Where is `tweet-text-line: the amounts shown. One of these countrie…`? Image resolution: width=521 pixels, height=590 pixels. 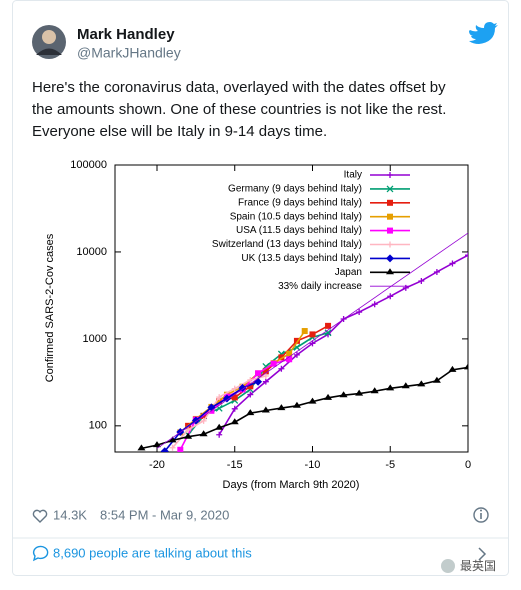
tweet-text-line: the amounts shown. One of these countrie… is located at coordinates (239, 109).